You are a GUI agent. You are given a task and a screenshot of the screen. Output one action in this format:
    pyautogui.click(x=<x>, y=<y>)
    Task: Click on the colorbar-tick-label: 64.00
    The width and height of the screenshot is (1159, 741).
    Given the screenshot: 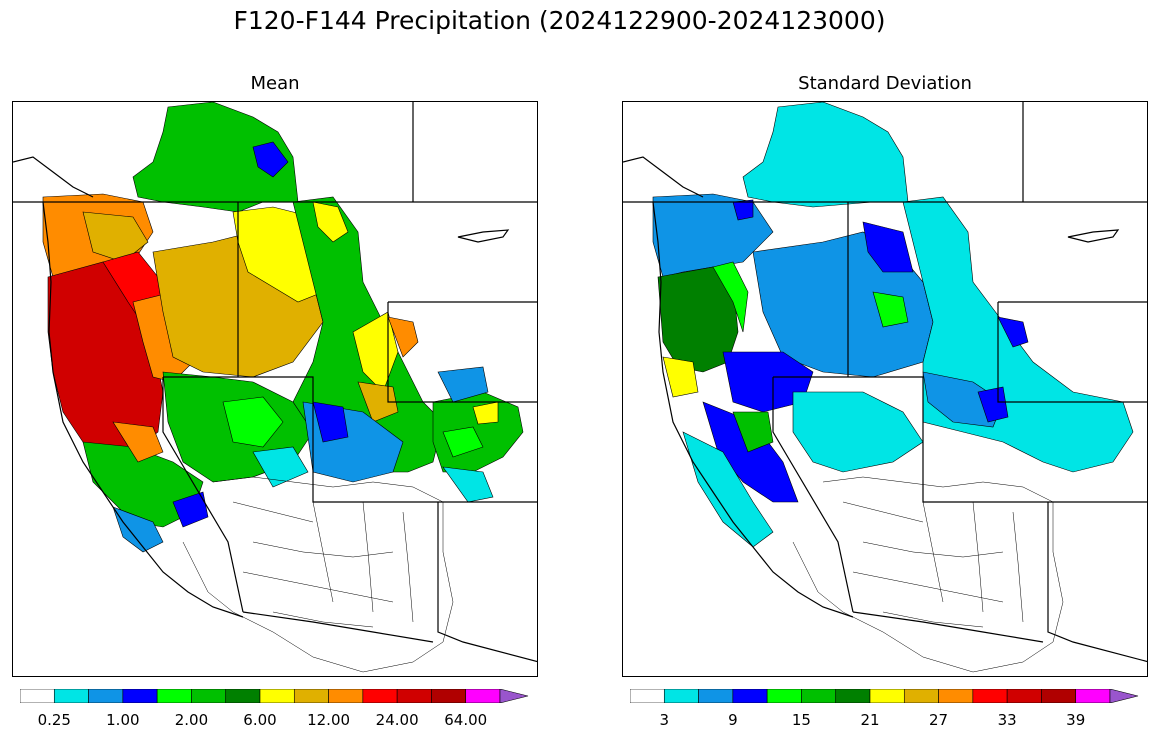 What is the action you would take?
    pyautogui.click(x=466, y=720)
    